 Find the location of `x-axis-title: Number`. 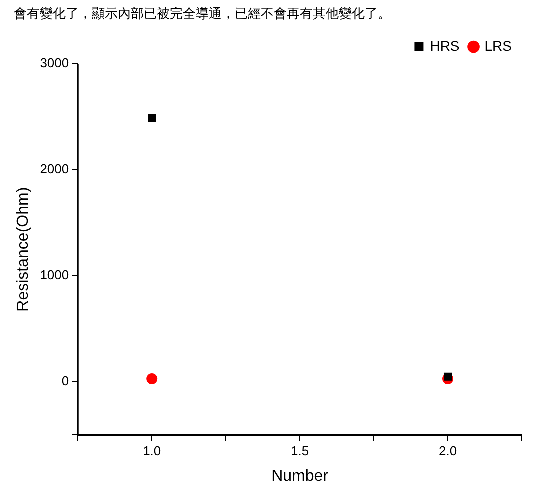

x-axis-title: Number is located at coordinates (301, 476).